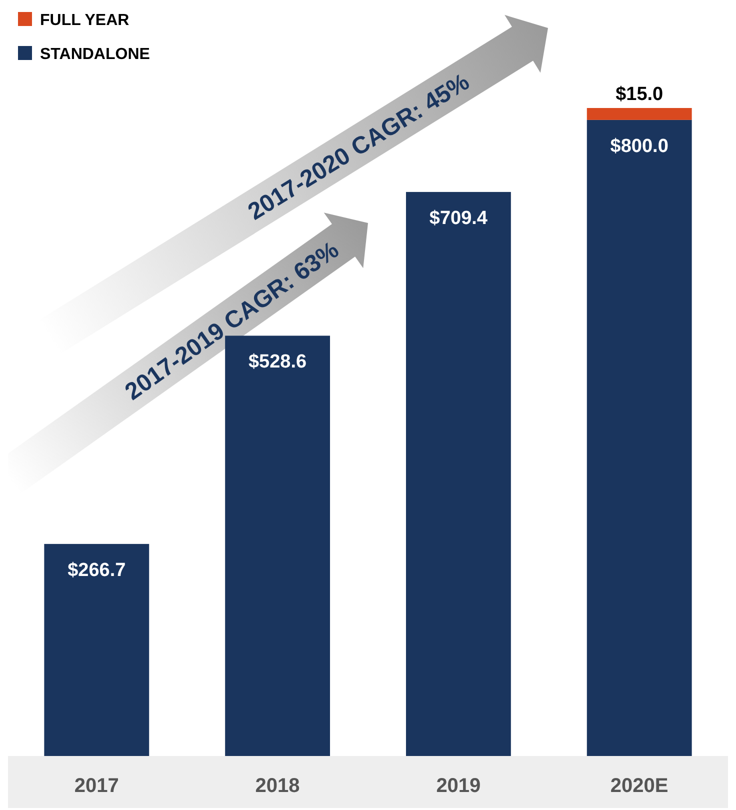 This screenshot has height=810, width=736. What do you see at coordinates (96, 786) in the screenshot?
I see `x-tick-label: 2017` at bounding box center [96, 786].